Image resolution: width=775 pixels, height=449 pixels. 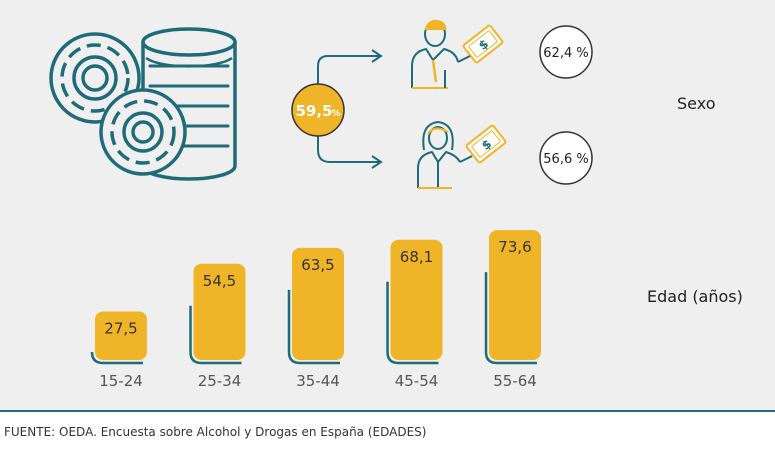 I want to click on male-value-badge: 62,4 %, so click(x=566, y=52).